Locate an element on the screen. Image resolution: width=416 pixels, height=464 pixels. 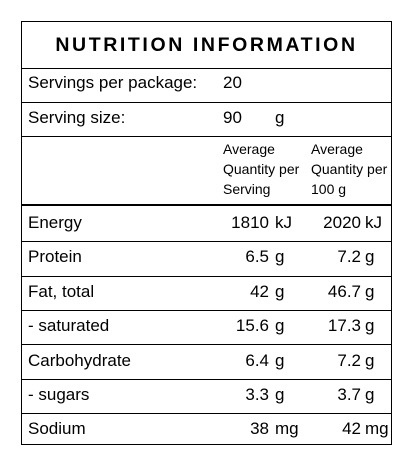
row-fat-serving-unit: g is located at coordinates (280, 291).